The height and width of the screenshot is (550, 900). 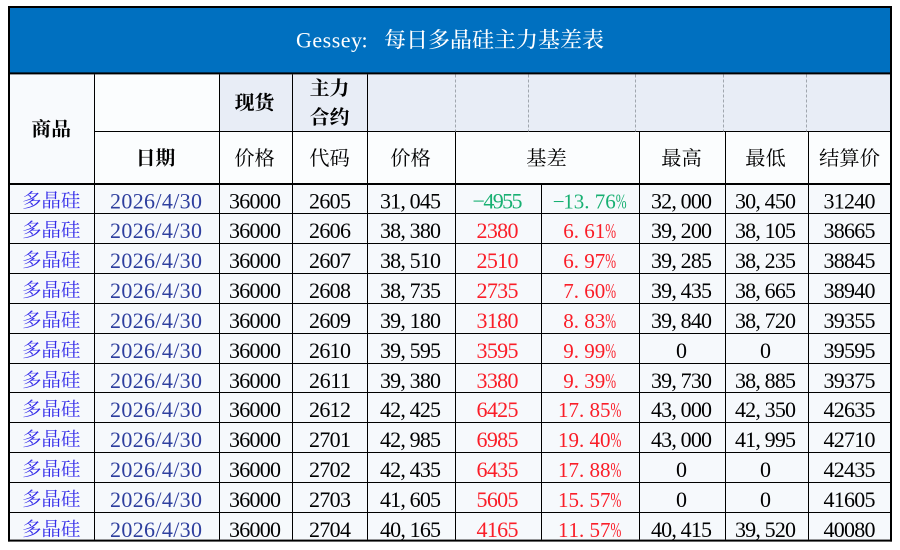 I want to click on svg-text: 6425, so click(x=498, y=409).